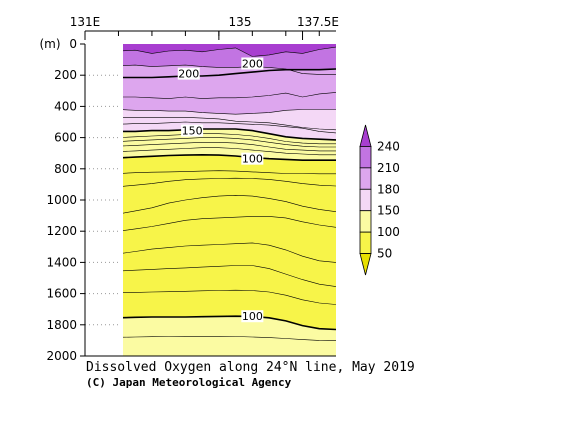 This screenshot has width=570, height=423. I want to click on colorbar: 240 210 180 150 100 50, so click(379, 200).